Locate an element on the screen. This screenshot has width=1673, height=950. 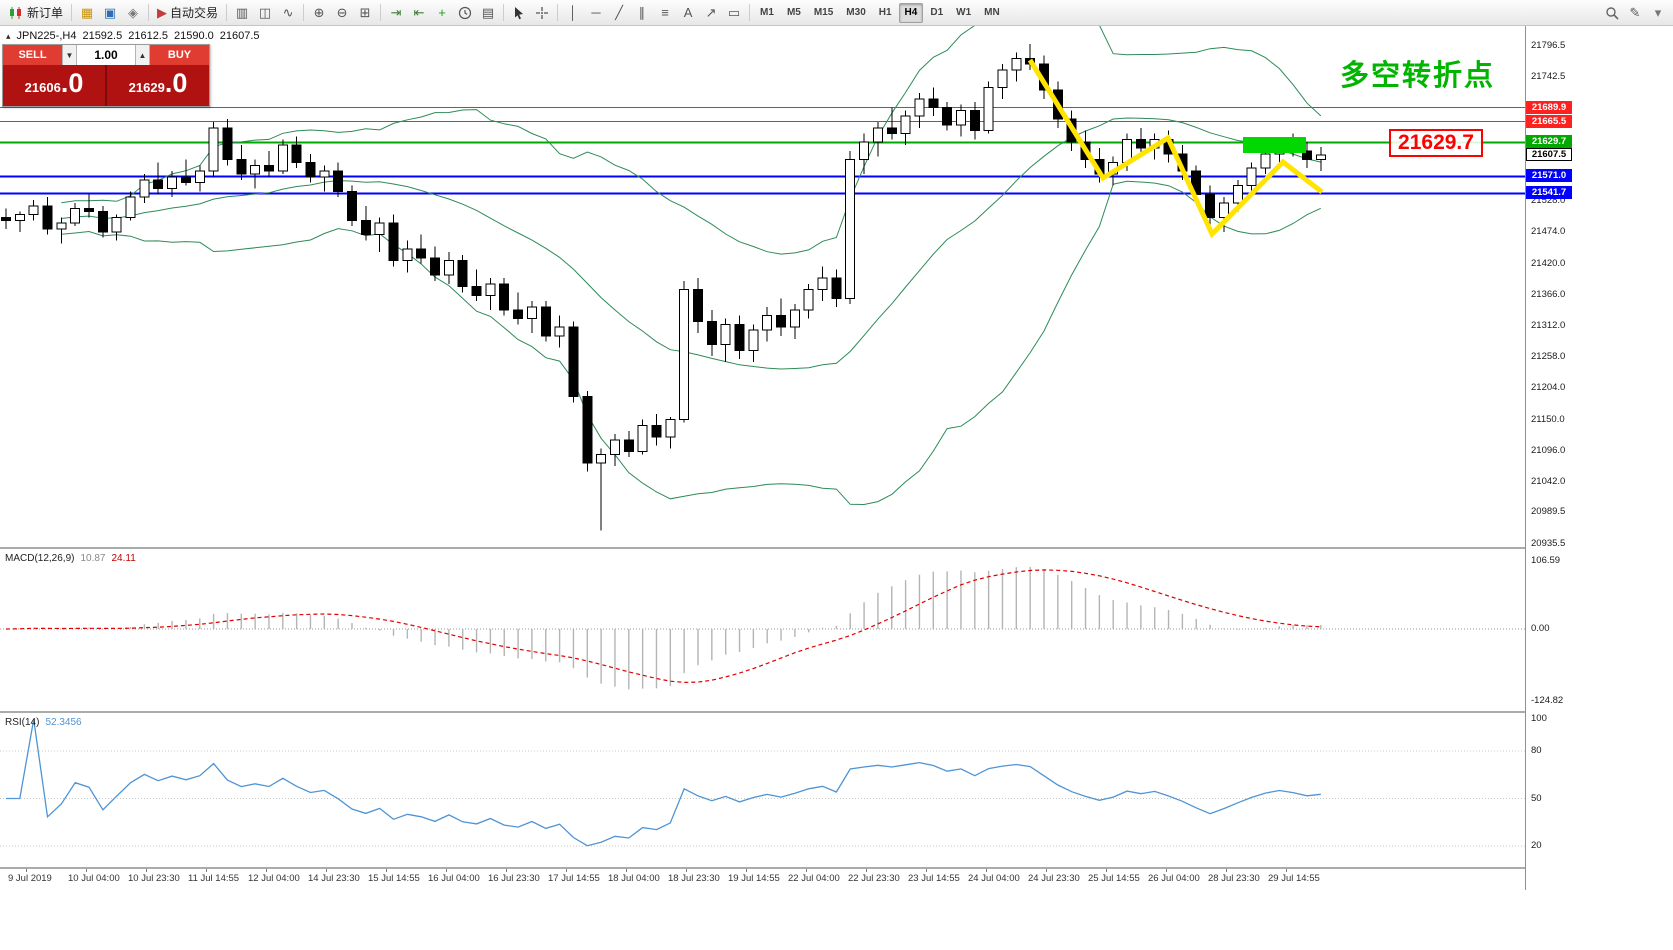
trendline-button: ╱ is located at coordinates (619, 12).